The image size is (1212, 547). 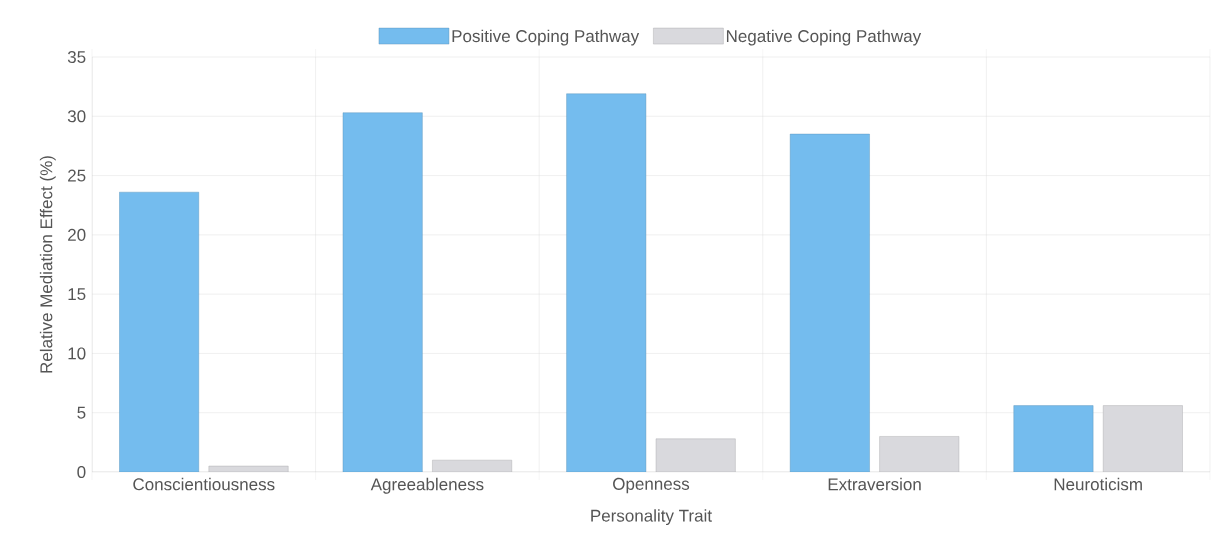 I want to click on y-tick-label: 10, so click(x=77, y=353).